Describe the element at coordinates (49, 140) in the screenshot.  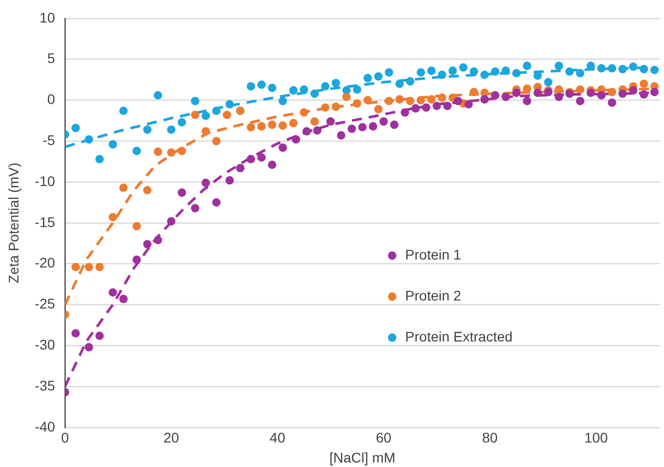
I see `y-tick-label: -5` at that location.